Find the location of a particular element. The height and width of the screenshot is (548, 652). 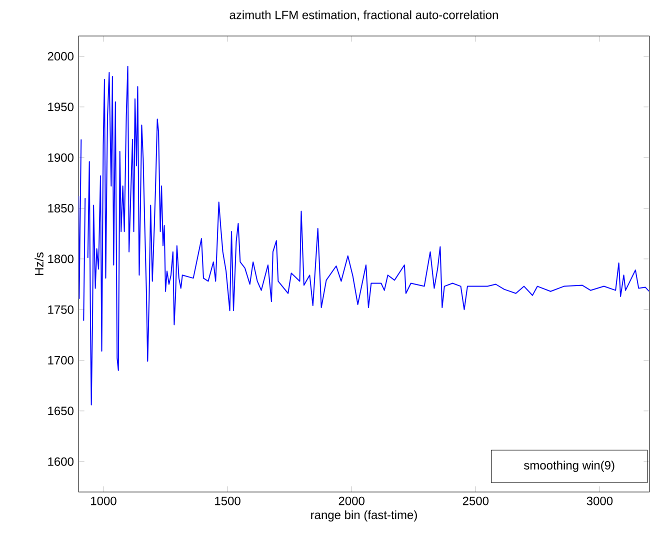

y-tick-label: 1950 is located at coordinates (61, 107).